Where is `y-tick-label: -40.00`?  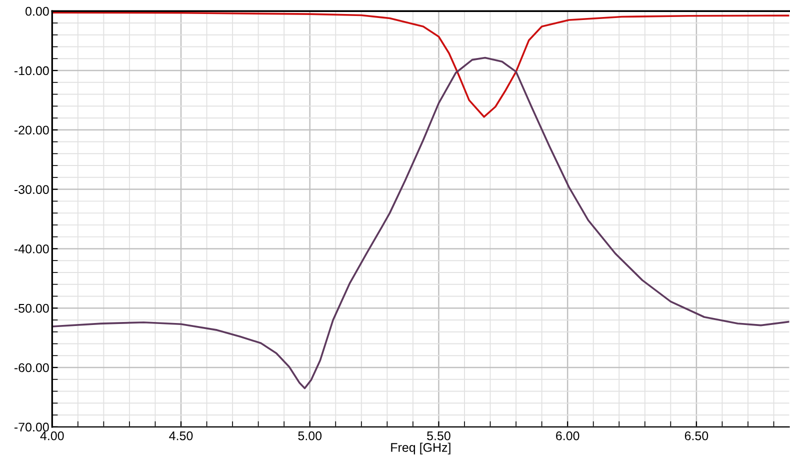 y-tick-label: -40.00 is located at coordinates (31, 249).